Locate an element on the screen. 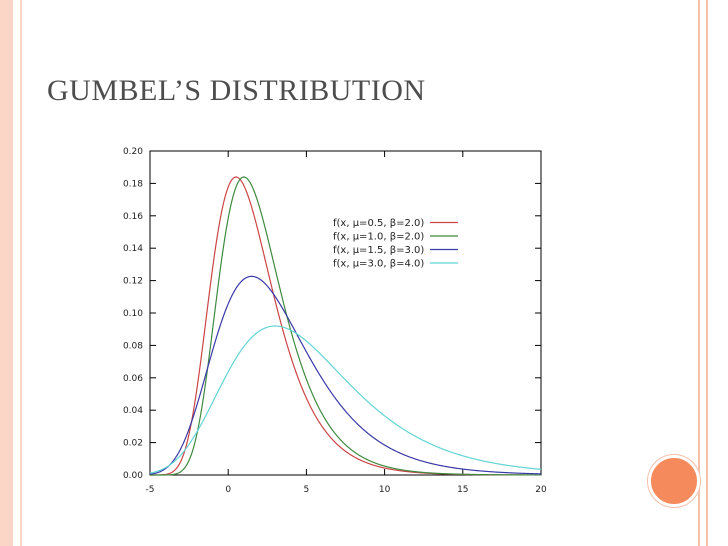 Image resolution: width=728 pixels, height=546 pixels. legend-label-2: f(x, μ=1.0, β=2.0) is located at coordinates (378, 237).